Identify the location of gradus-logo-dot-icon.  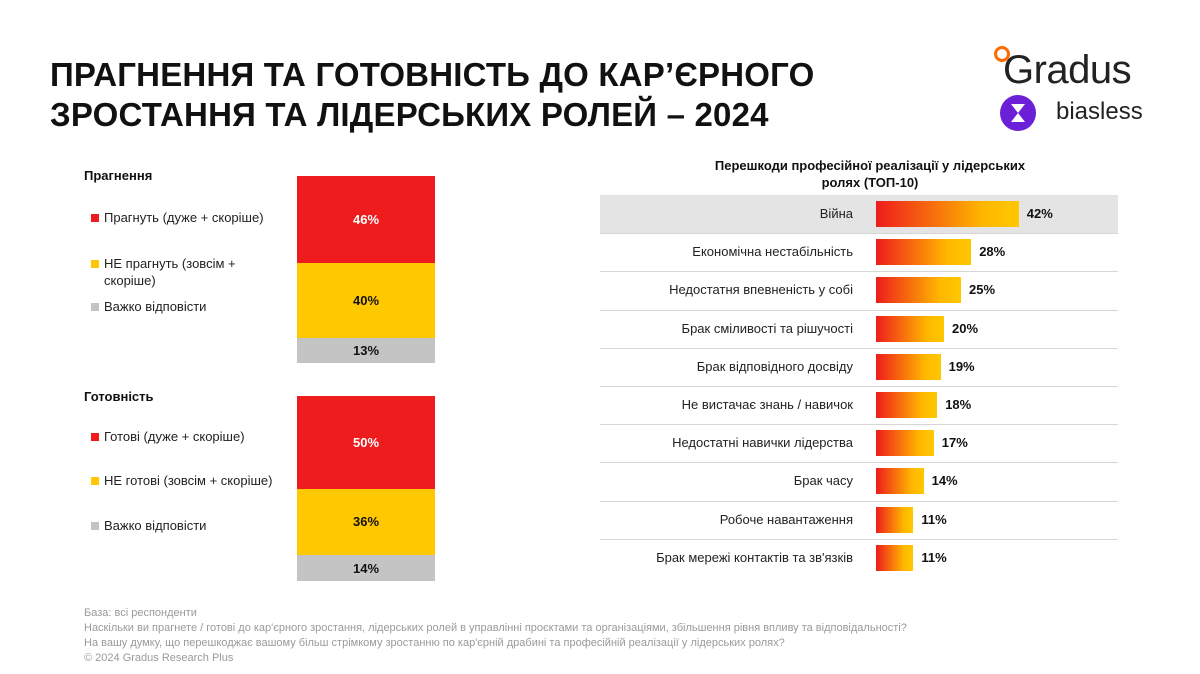
(1002, 54).